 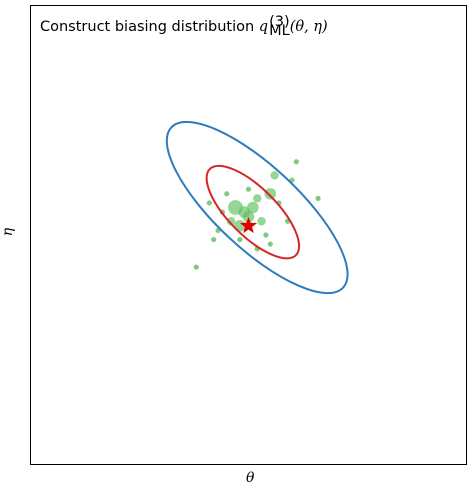 I want to click on x-axis-label: θ, so click(x=250, y=478).